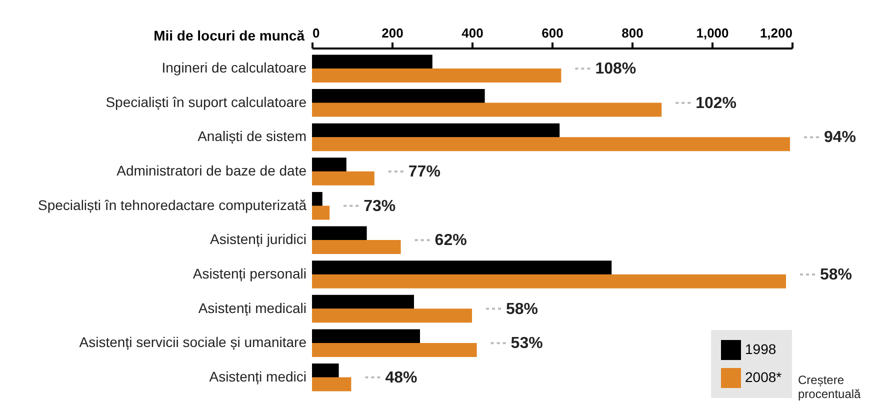  Describe the element at coordinates (615, 69) in the screenshot. I see `annotation: 108%` at that location.